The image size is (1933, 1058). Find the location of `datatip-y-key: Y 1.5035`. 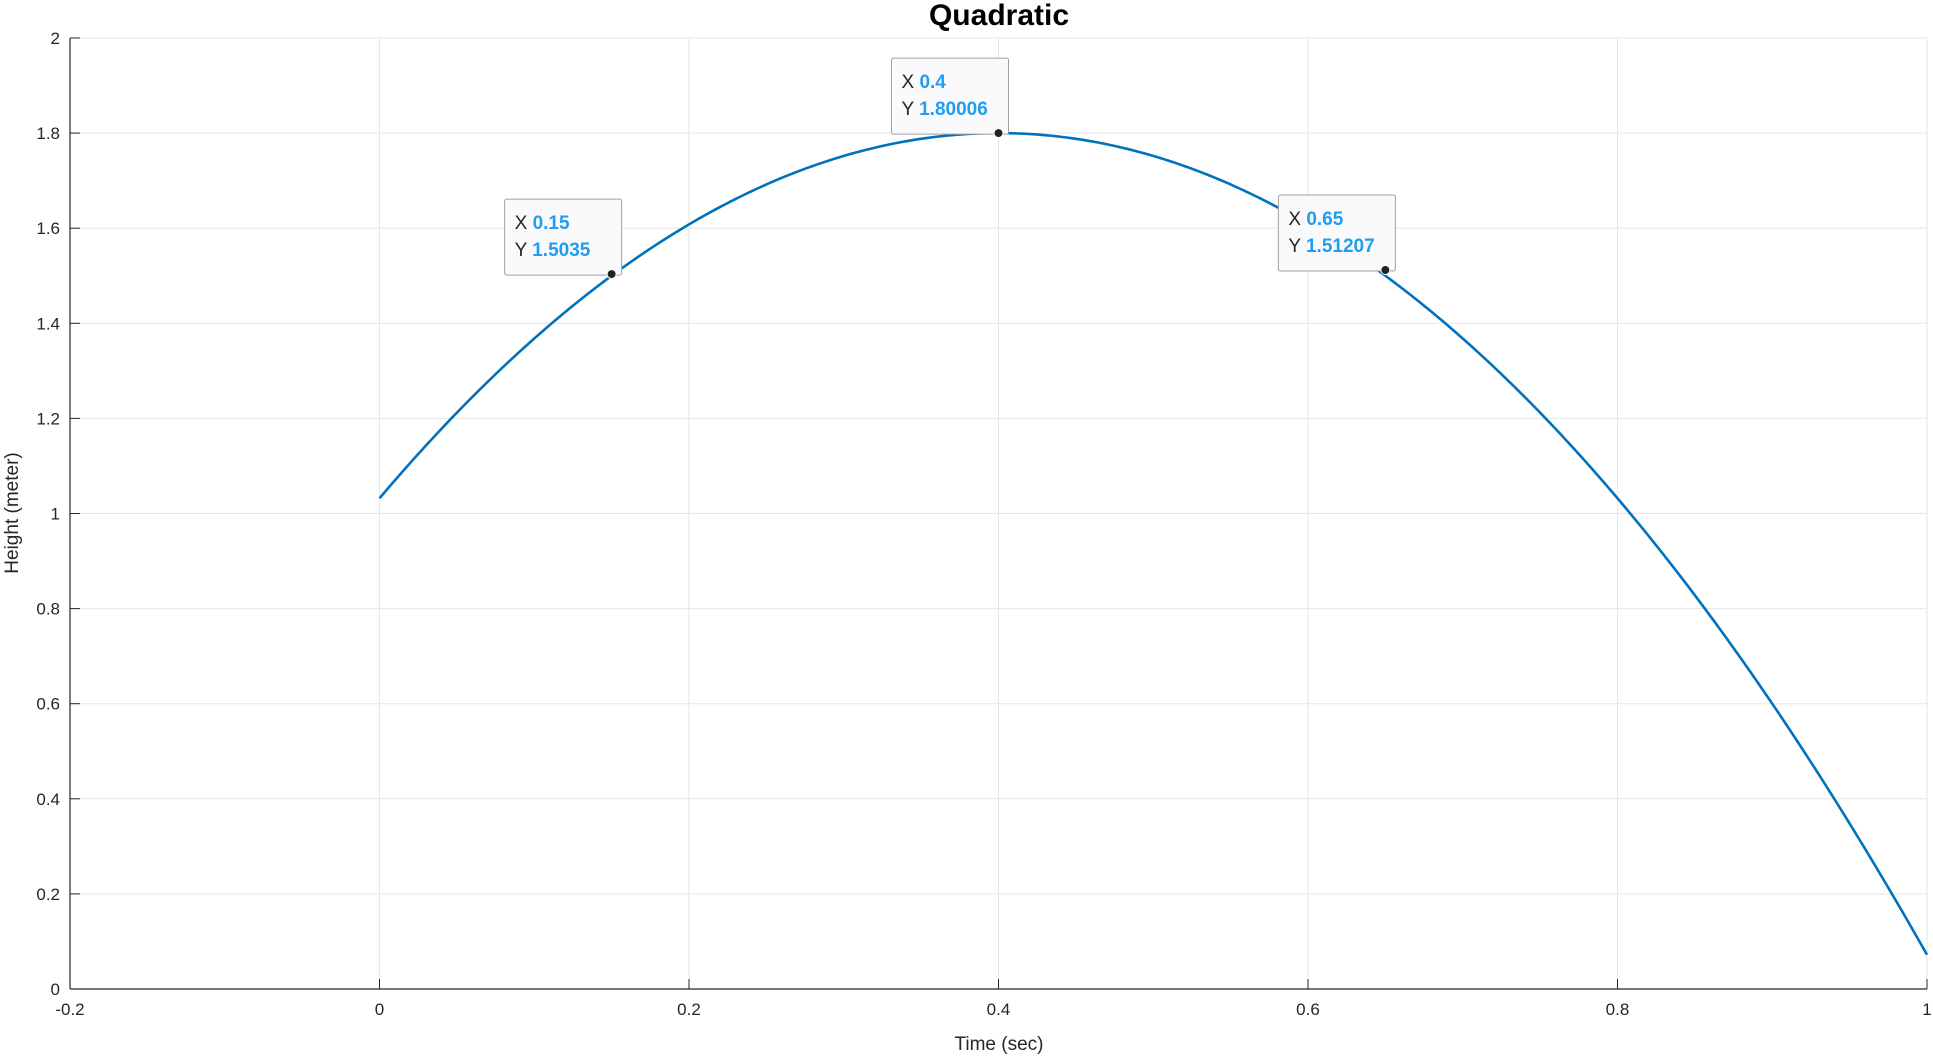

datatip-y-key: Y 1.5035 is located at coordinates (553, 250).